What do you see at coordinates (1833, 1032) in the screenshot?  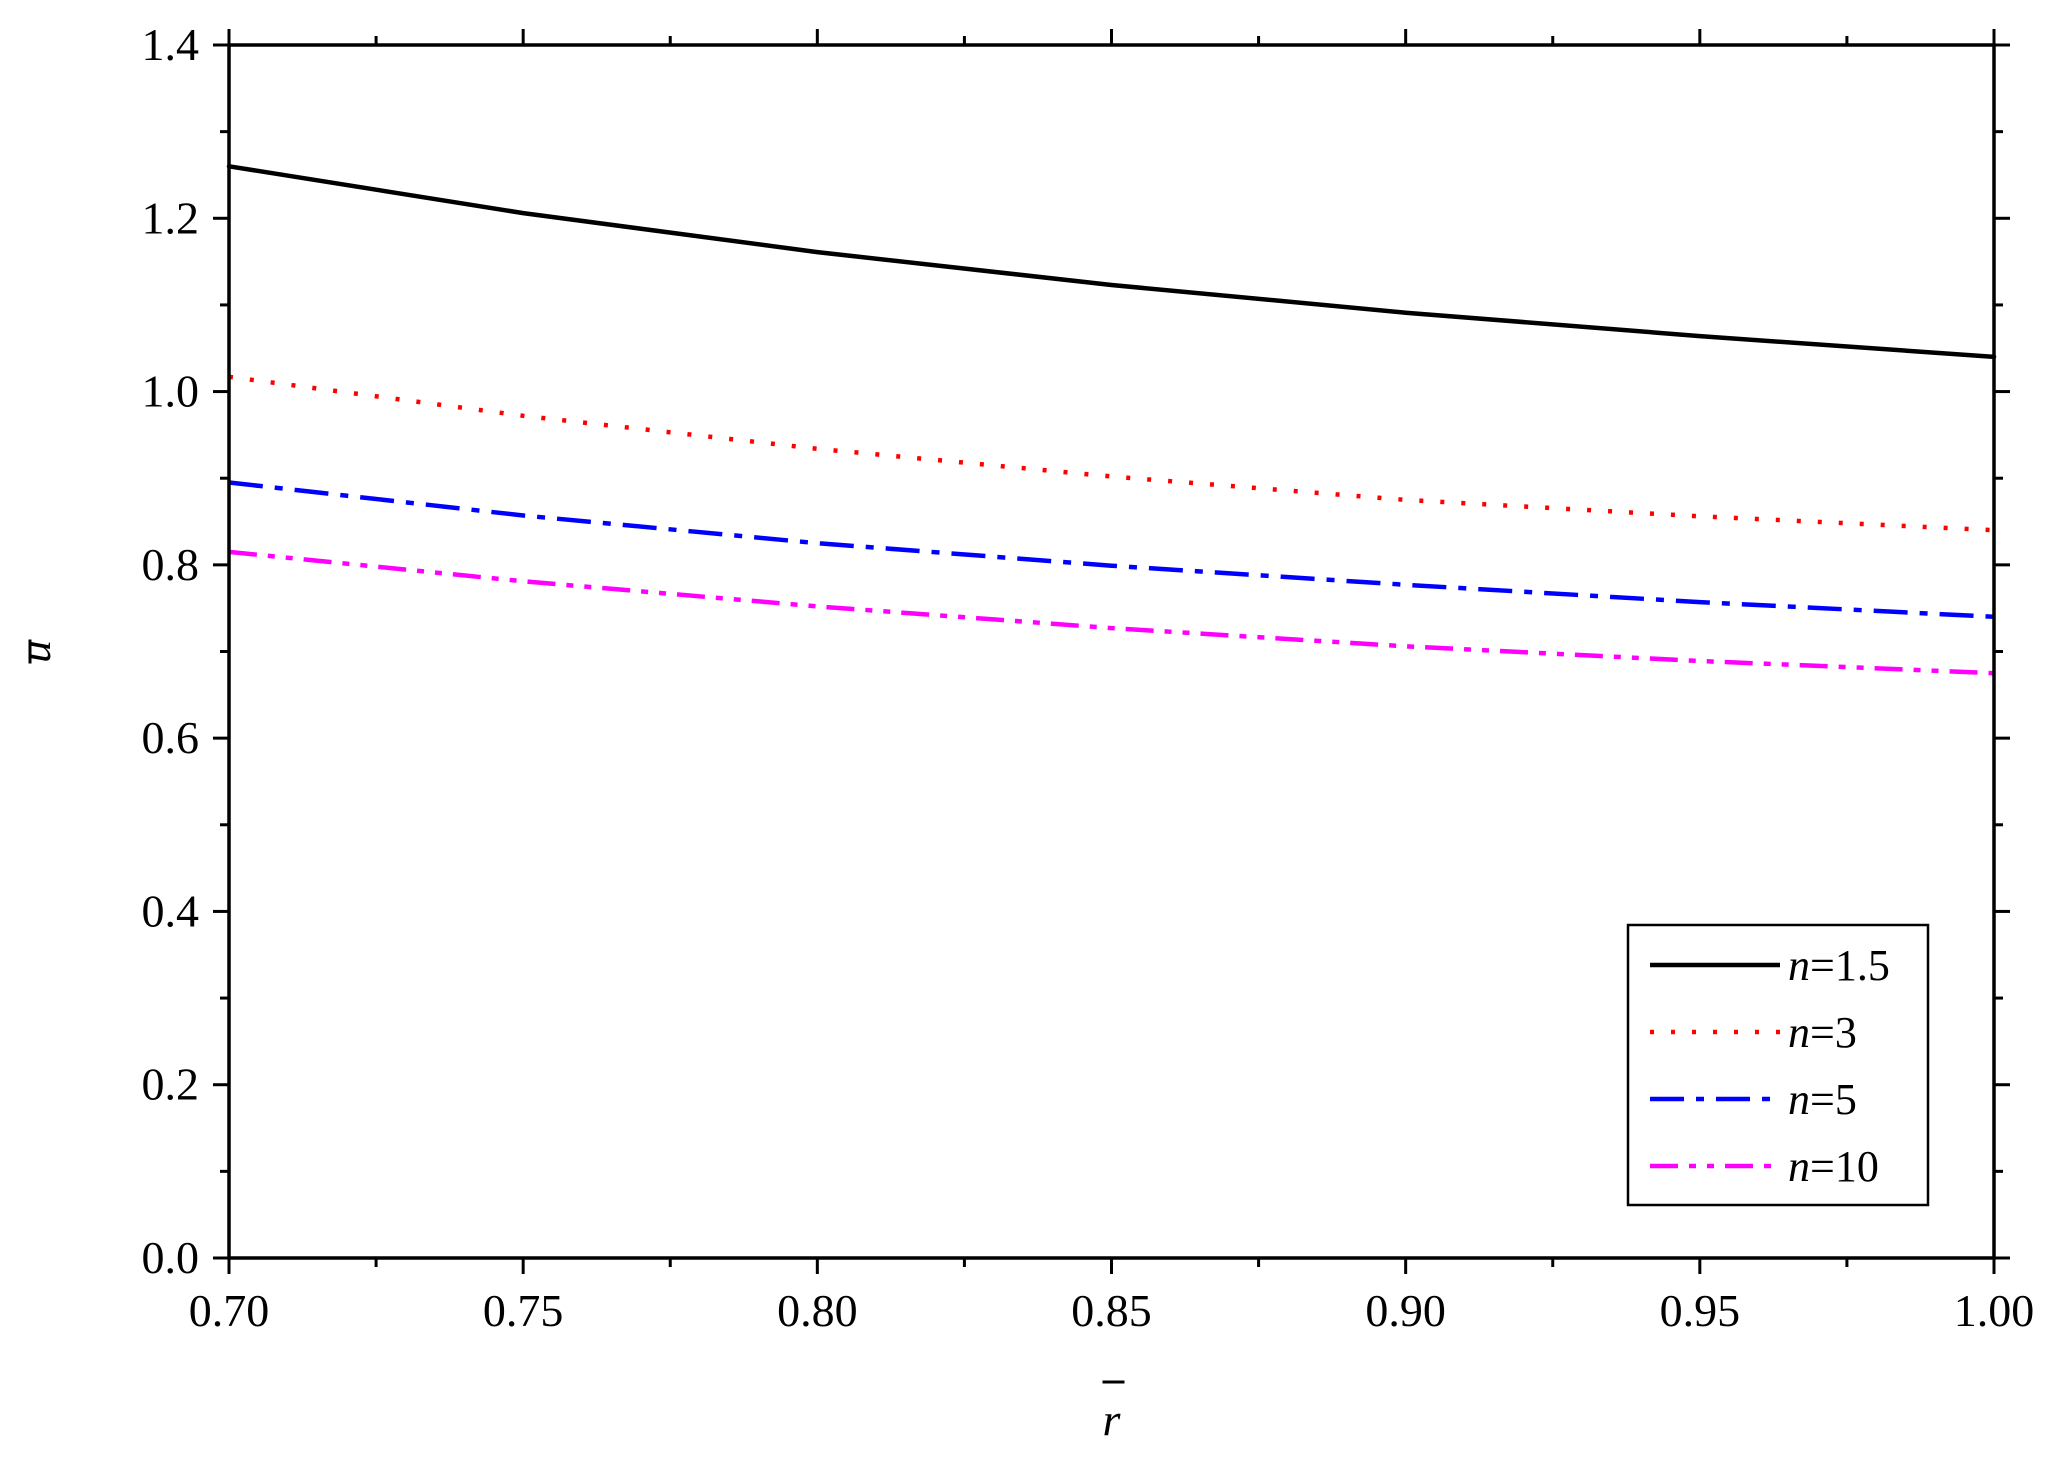 I see `legend-entry-value: =3` at bounding box center [1833, 1032].